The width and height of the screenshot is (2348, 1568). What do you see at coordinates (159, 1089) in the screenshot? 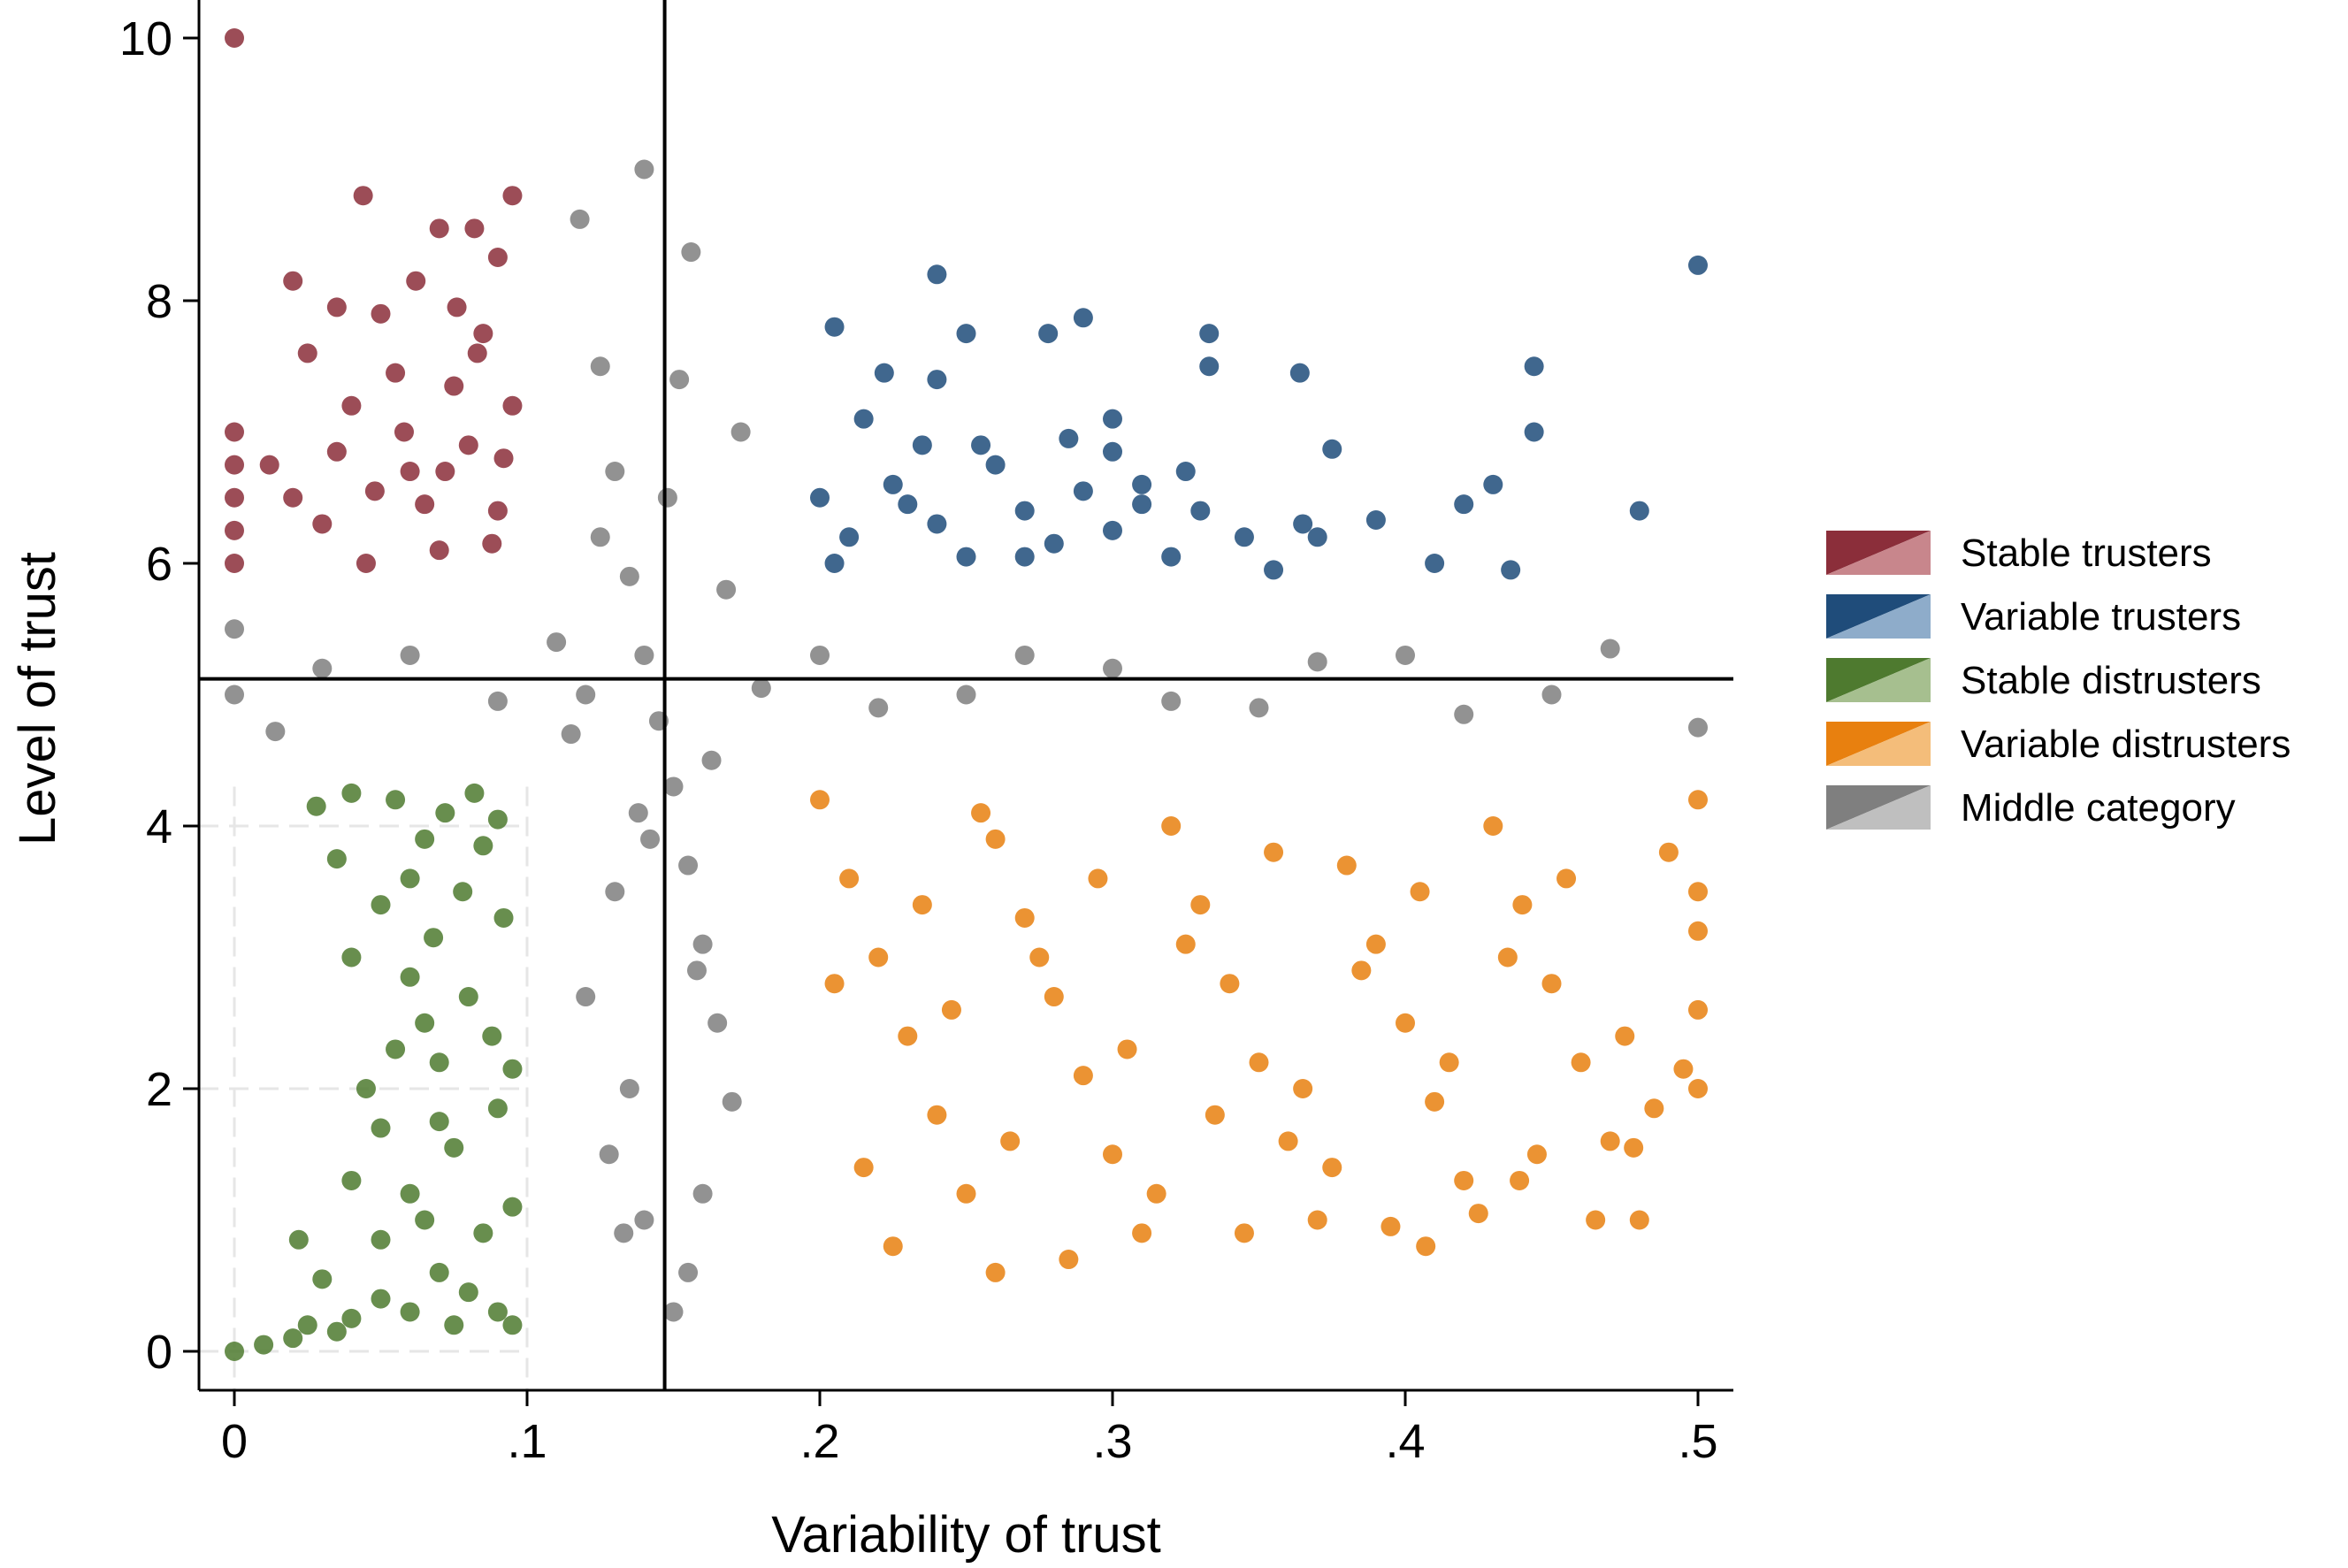
I see `y-tick-label: 2` at bounding box center [159, 1089].